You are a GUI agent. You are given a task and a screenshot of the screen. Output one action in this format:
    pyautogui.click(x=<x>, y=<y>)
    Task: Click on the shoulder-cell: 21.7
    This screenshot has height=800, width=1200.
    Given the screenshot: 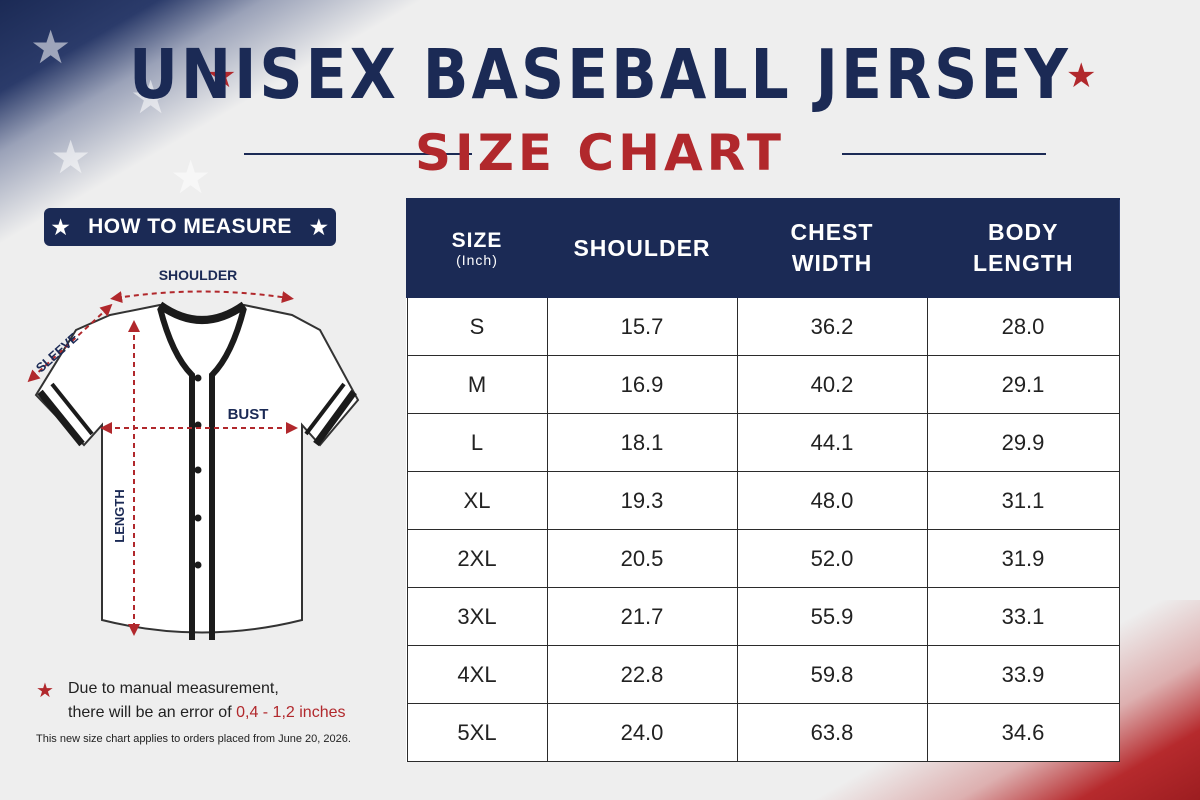 What is the action you would take?
    pyautogui.click(x=642, y=616)
    